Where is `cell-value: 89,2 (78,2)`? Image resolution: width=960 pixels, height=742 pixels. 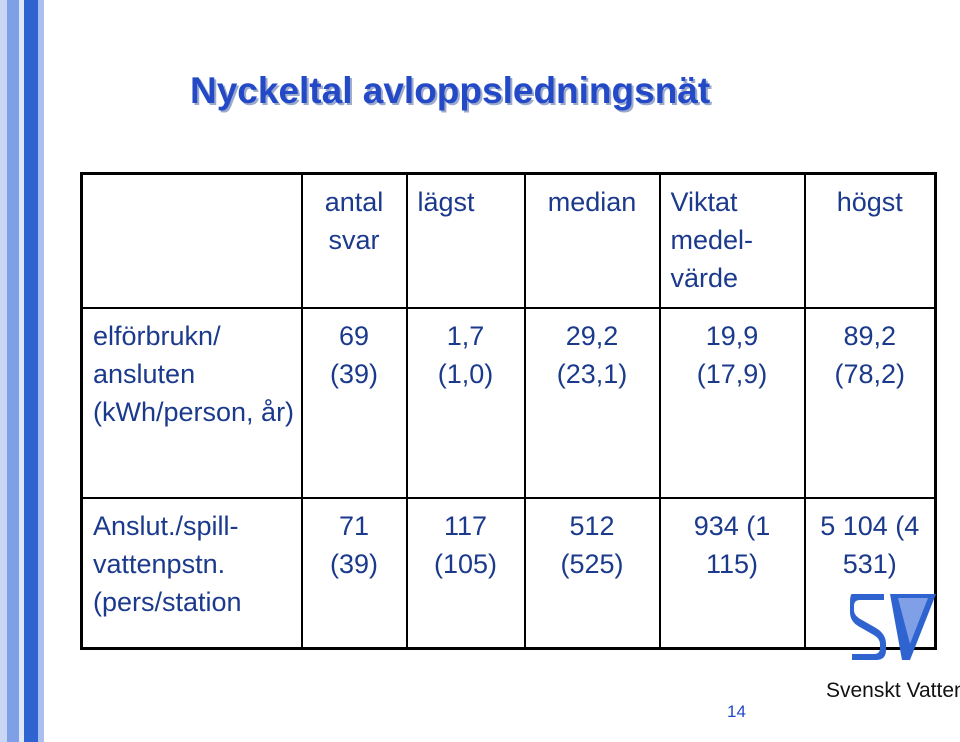
cell-value: 89,2 (78,2) is located at coordinates (870, 355).